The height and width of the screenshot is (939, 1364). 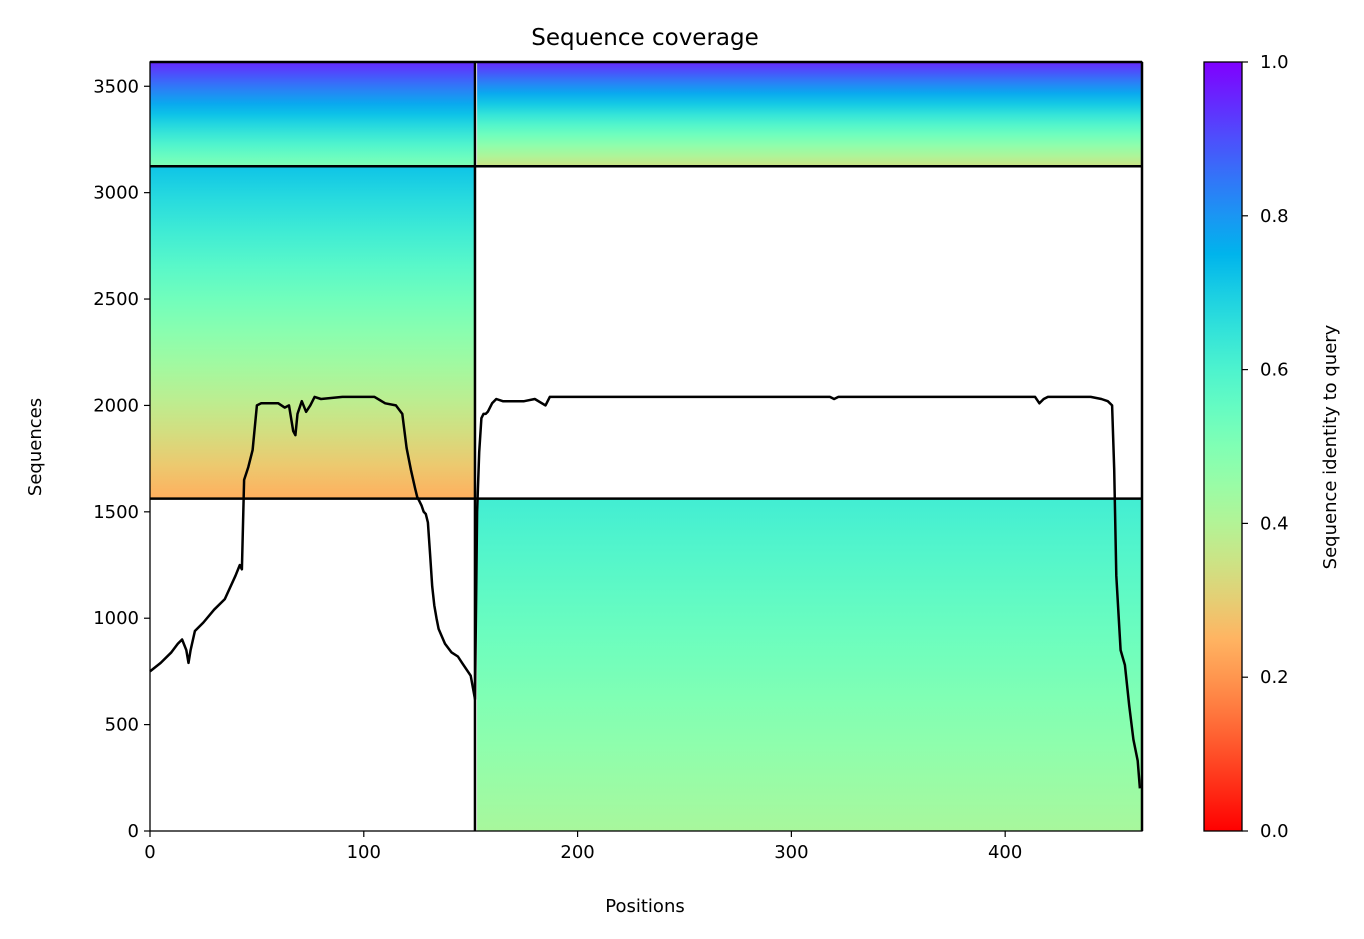 What do you see at coordinates (644, 906) in the screenshot?
I see `x-axis-label: Positions` at bounding box center [644, 906].